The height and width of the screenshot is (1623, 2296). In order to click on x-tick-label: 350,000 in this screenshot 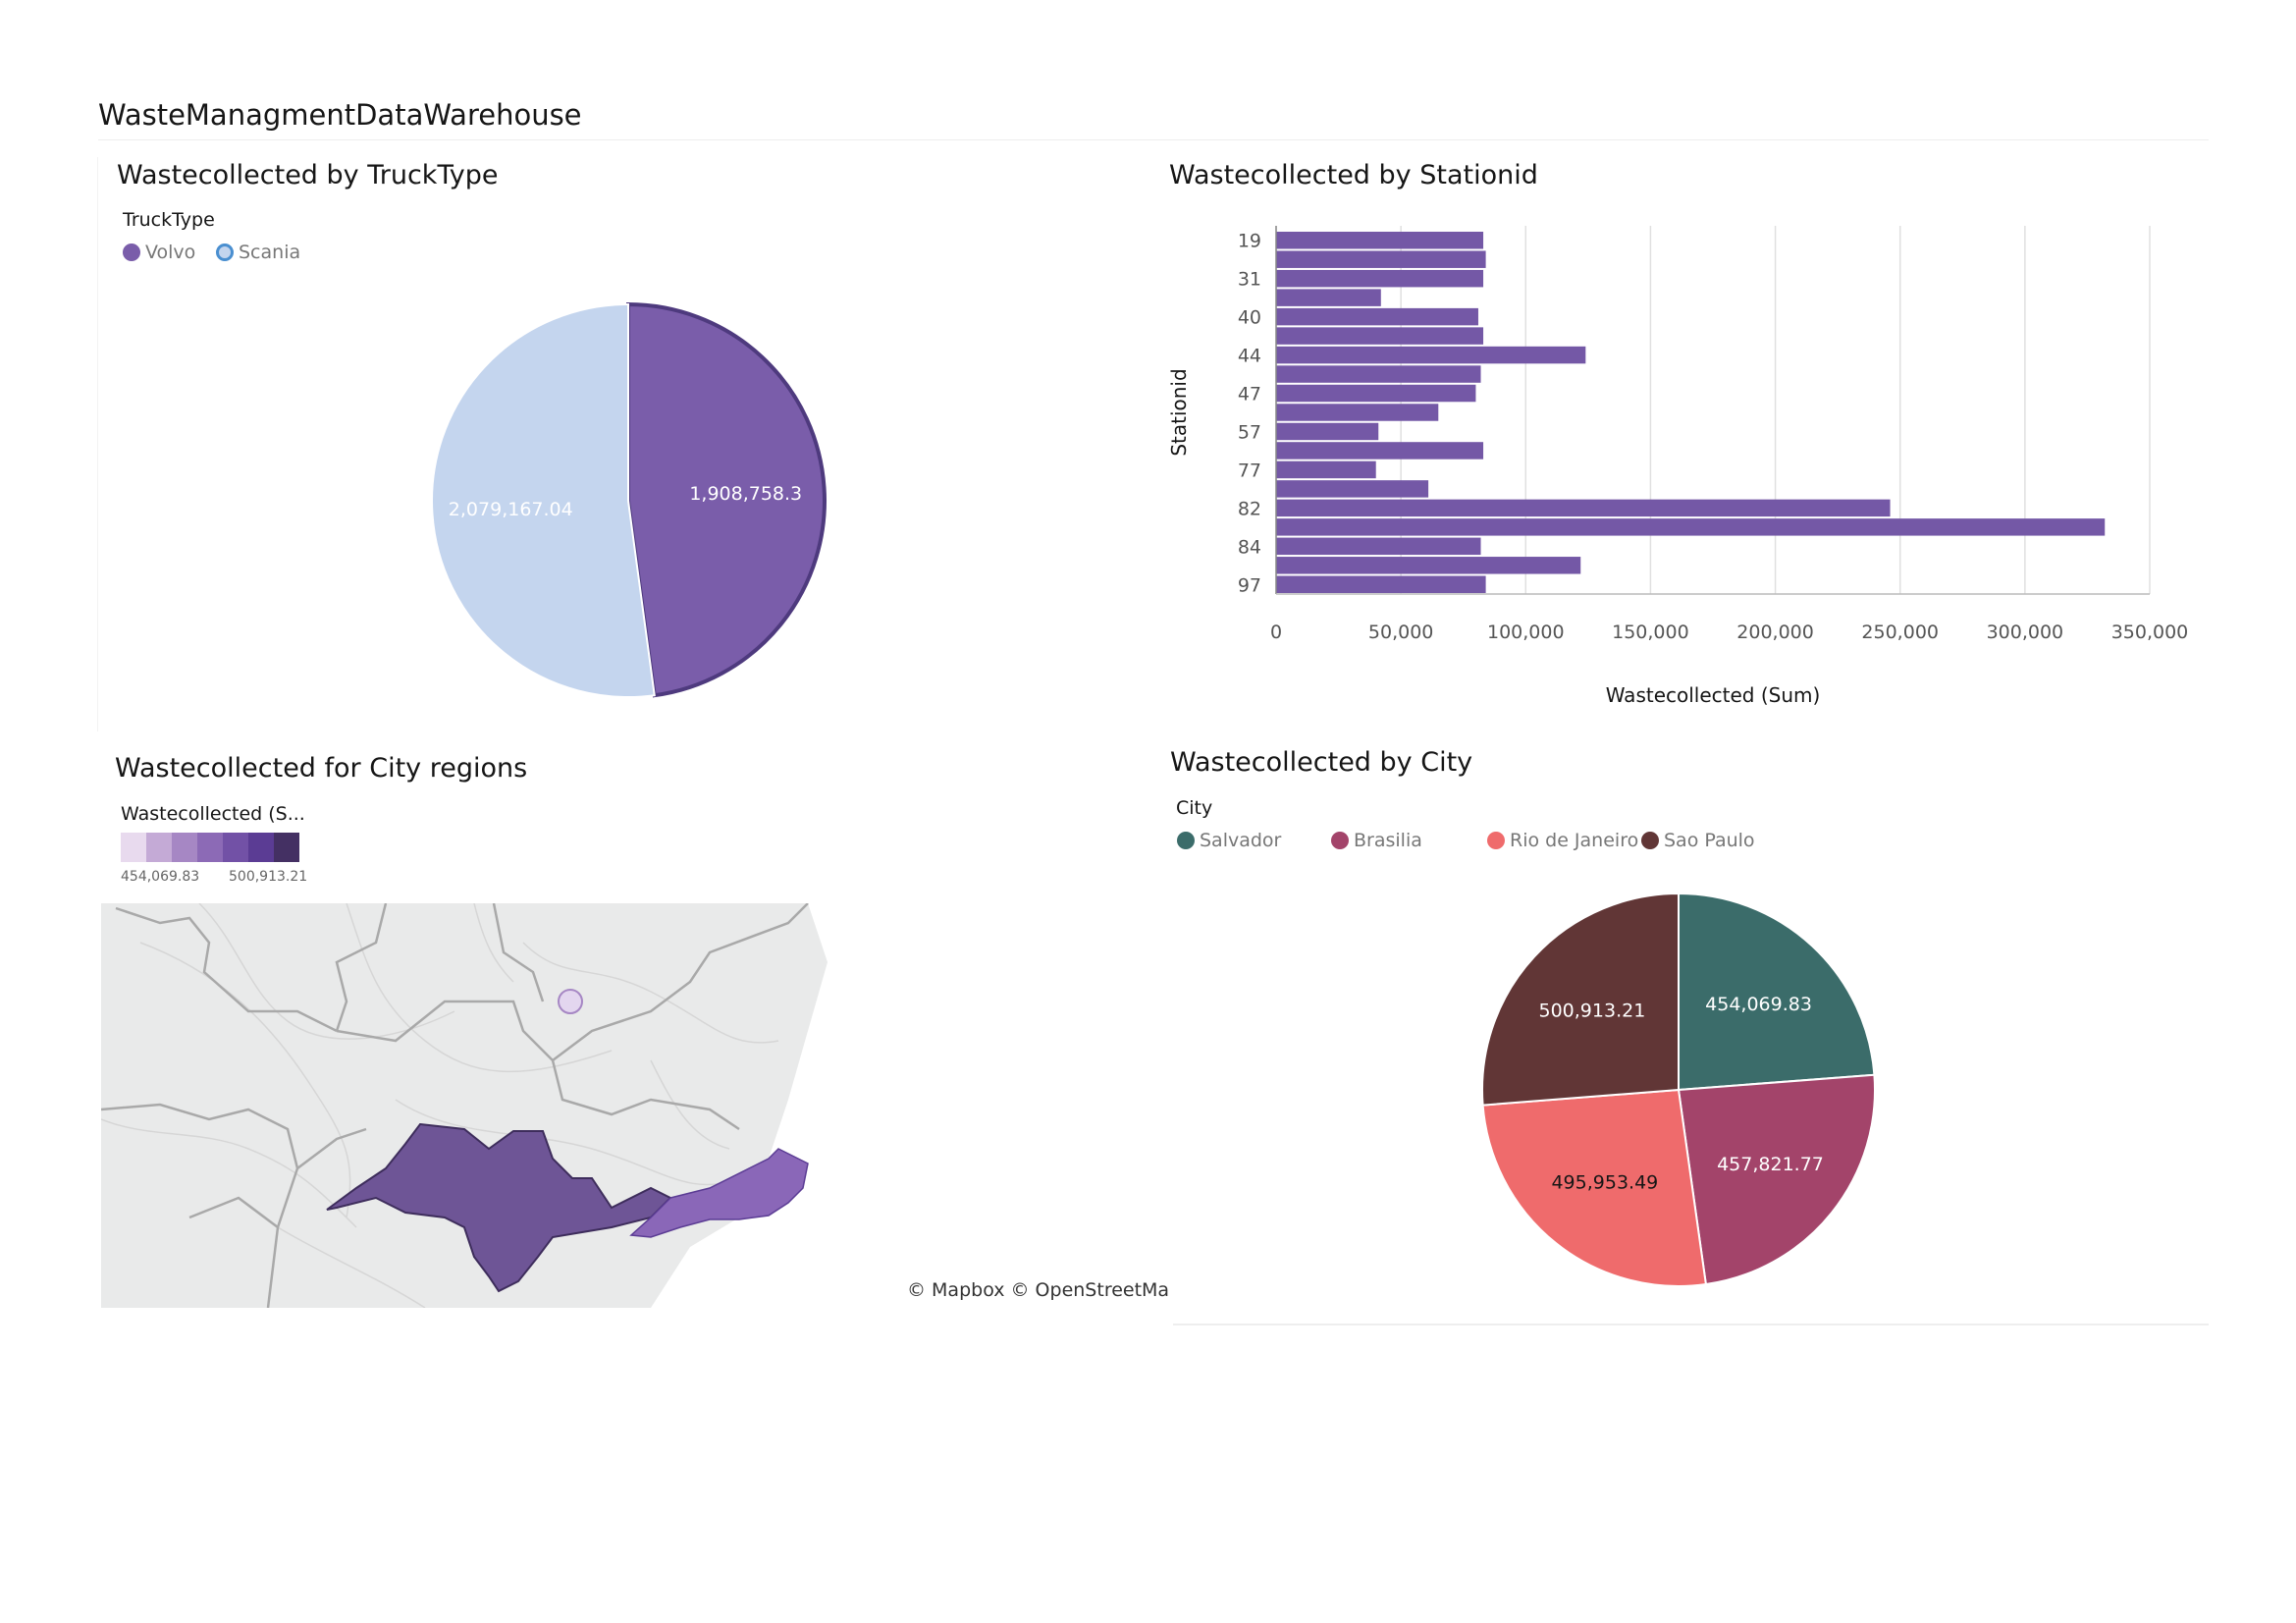, I will do `click(2150, 632)`.